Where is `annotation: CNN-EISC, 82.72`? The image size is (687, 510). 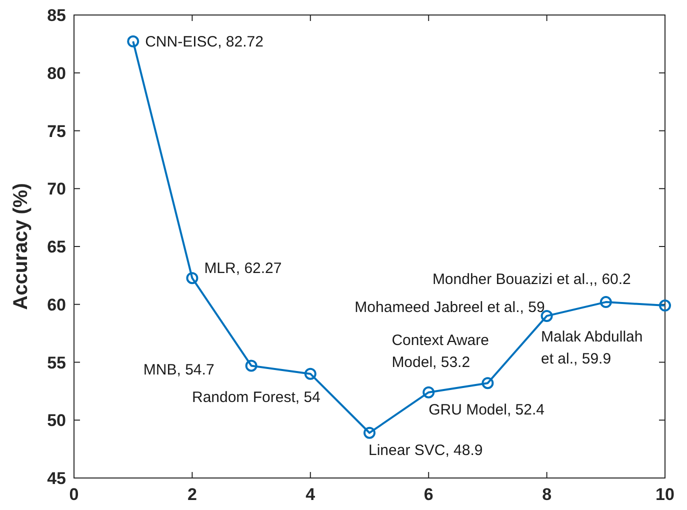
annotation: CNN-EISC, 82.72 is located at coordinates (204, 41).